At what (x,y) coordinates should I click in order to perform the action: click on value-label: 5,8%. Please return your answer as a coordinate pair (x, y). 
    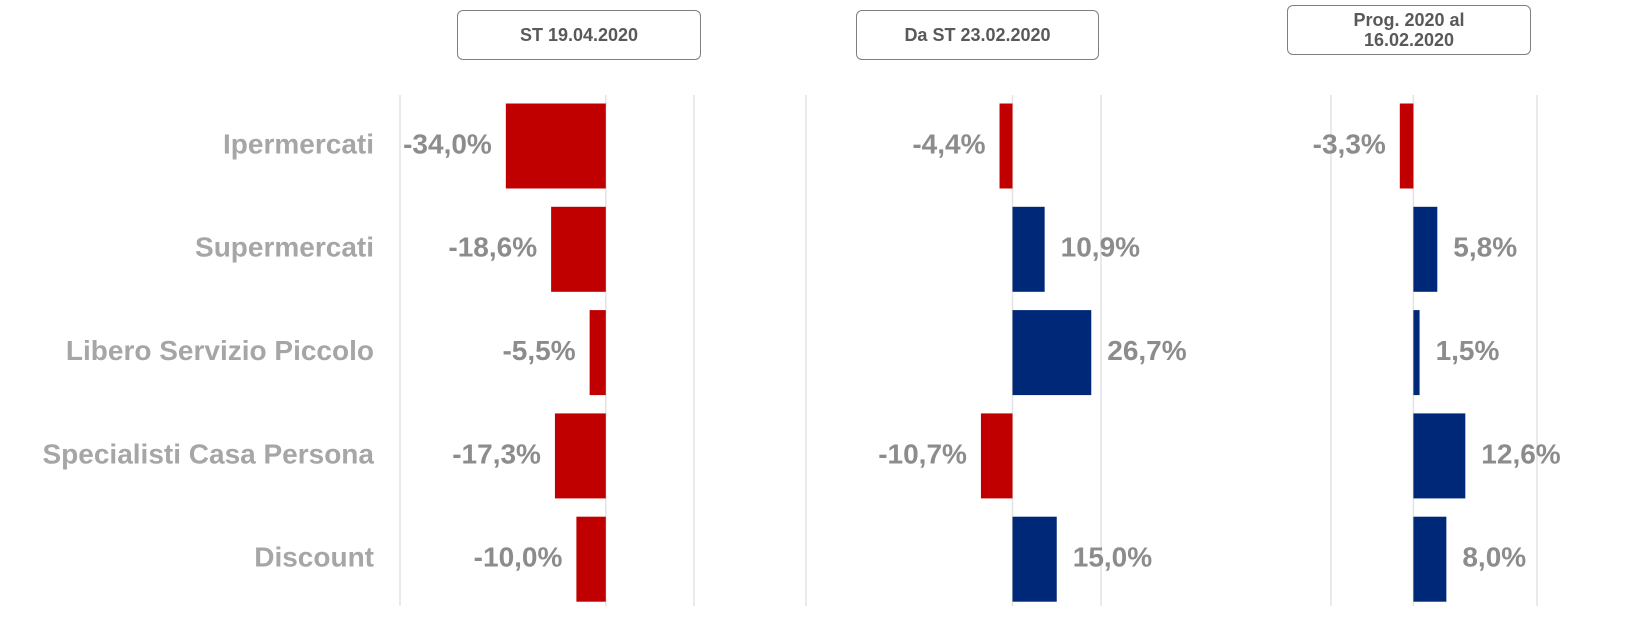
    Looking at the image, I should click on (1485, 247).